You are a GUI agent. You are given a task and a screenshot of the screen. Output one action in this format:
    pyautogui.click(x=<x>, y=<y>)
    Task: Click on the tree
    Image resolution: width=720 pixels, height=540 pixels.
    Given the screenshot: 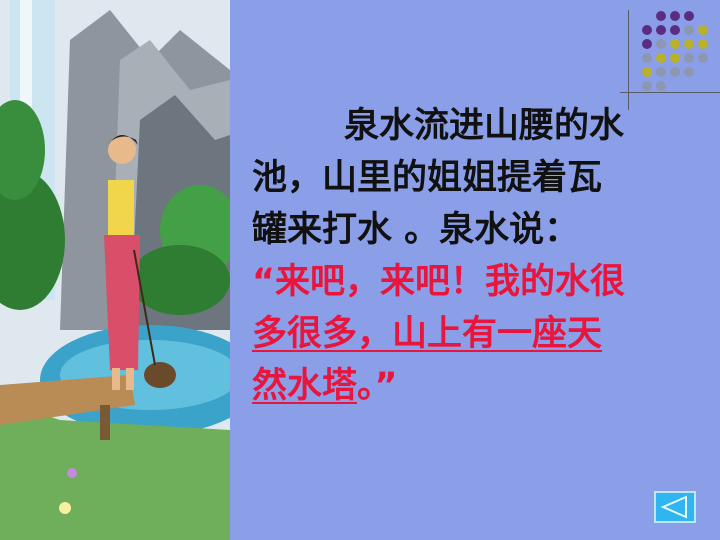 What is the action you would take?
    pyautogui.click(x=32, y=240)
    